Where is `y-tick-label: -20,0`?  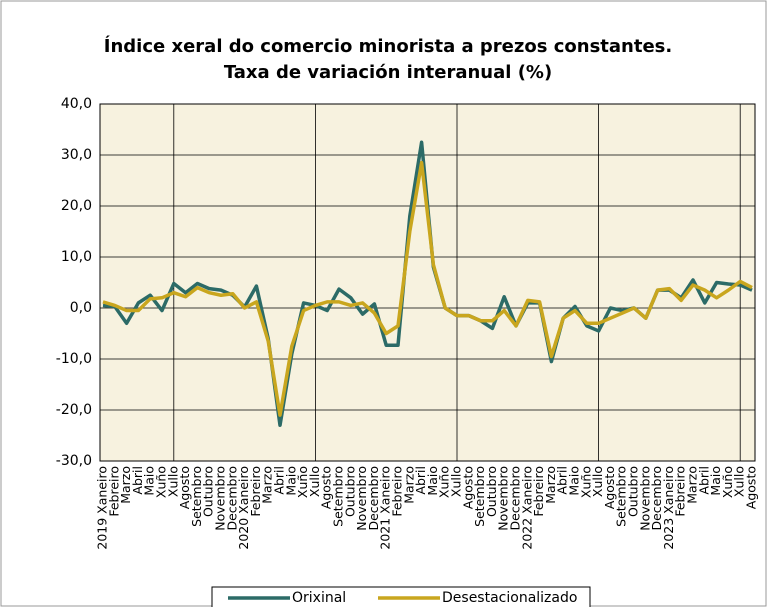
y-tick-label: -20,0 is located at coordinates (74, 410).